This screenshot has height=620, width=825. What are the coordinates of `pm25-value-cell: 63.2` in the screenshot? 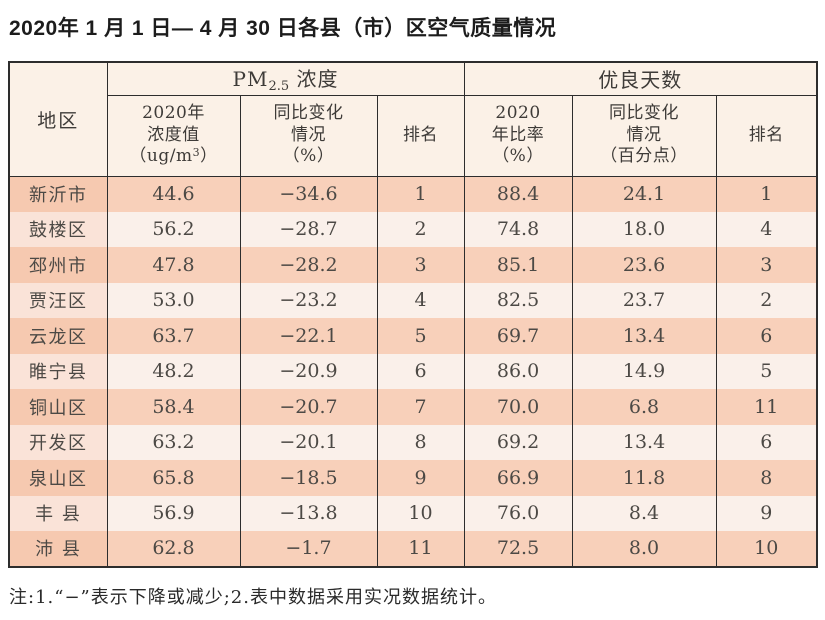 It's located at (173, 442).